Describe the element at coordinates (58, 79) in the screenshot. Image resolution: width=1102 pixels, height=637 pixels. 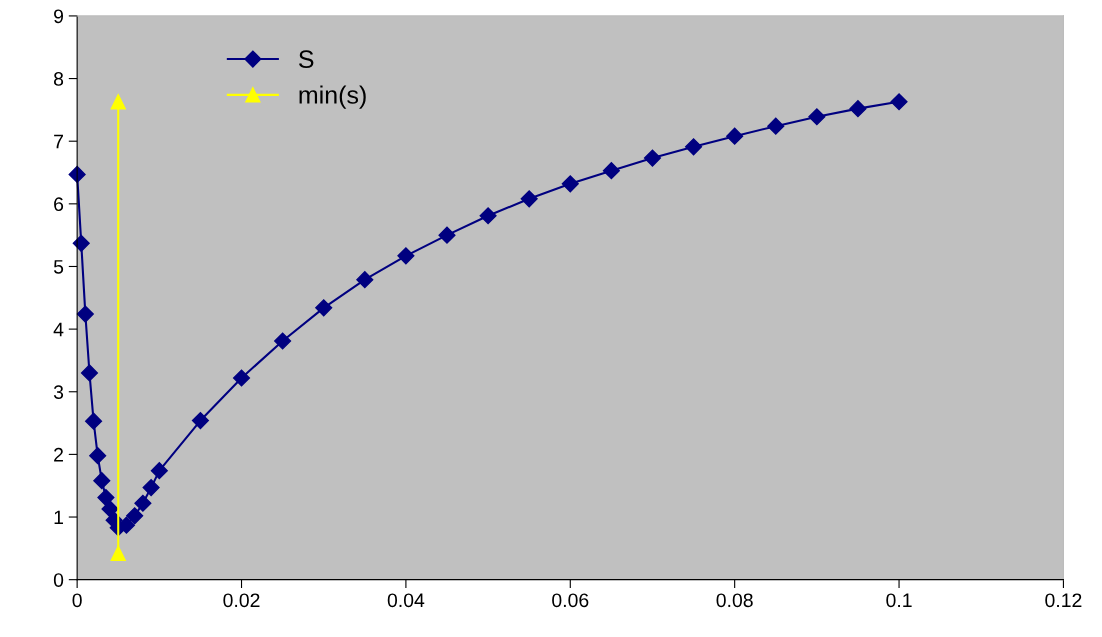
I see `y-tick-label: 8` at that location.